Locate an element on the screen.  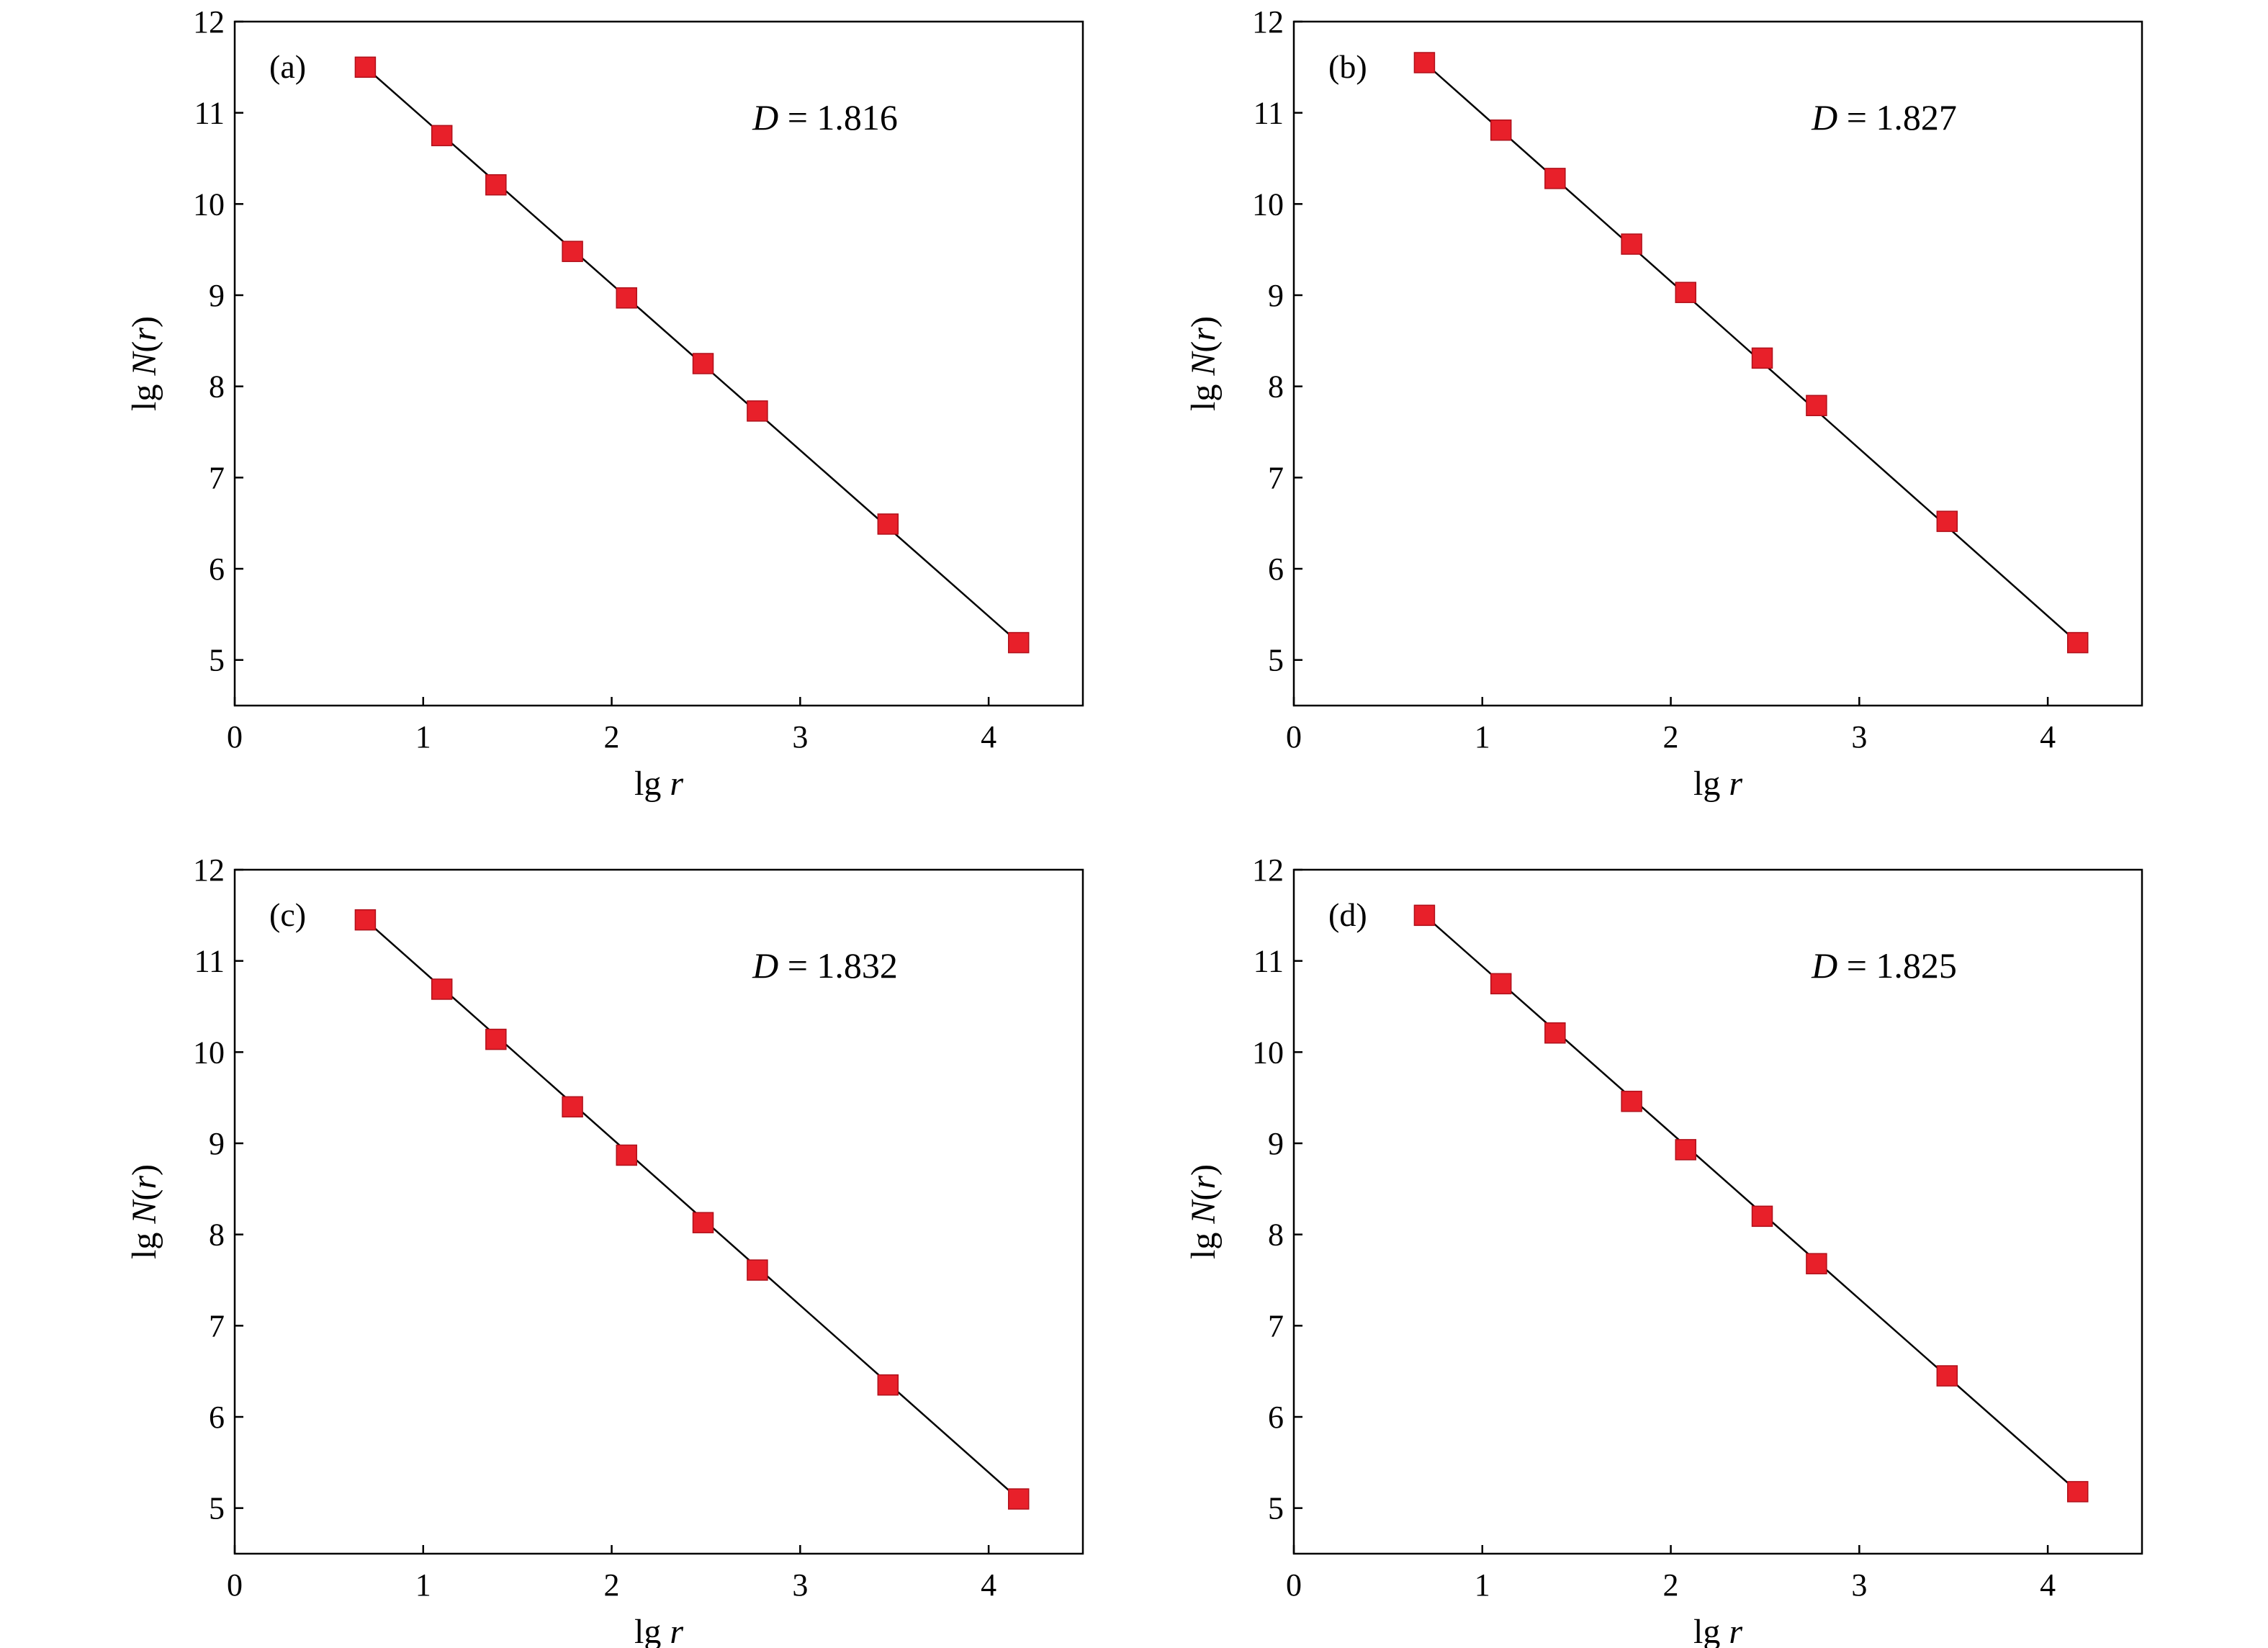
fractal-dimension-annotation: D = 1.827 is located at coordinates (1884, 117).